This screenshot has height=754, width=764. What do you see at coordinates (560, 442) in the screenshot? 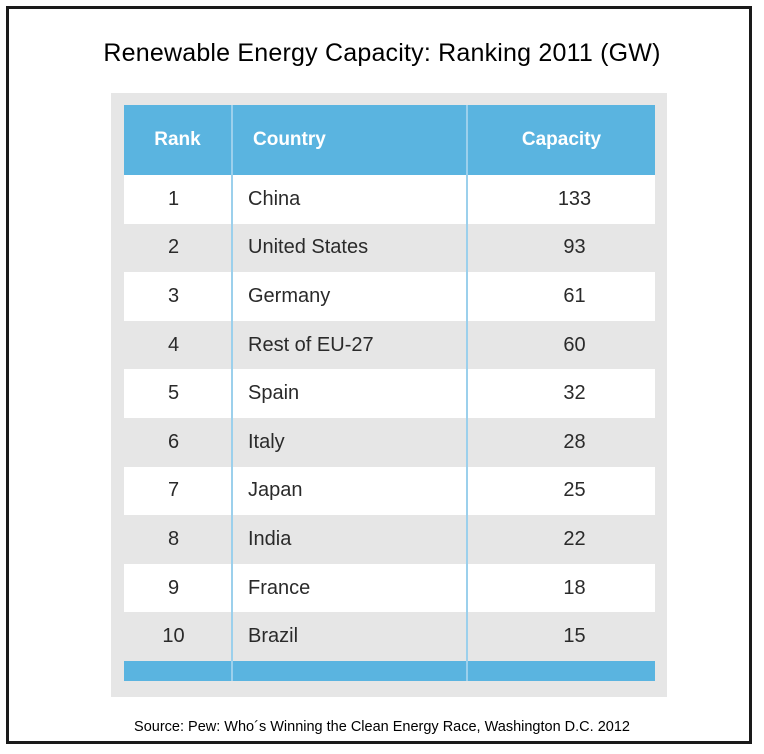
I see `capacity-cell: 28` at bounding box center [560, 442].